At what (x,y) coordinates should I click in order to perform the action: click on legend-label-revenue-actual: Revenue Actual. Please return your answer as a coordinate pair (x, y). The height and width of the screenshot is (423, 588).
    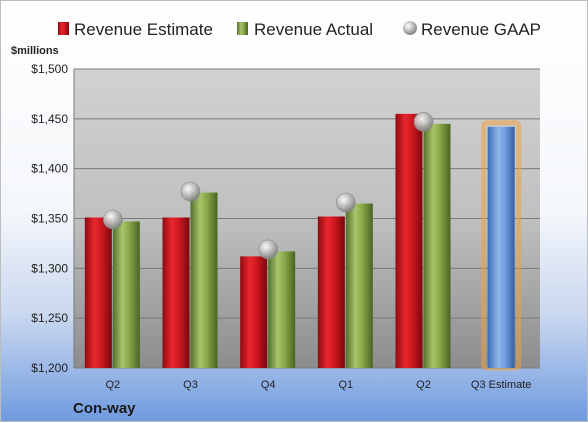
    Looking at the image, I should click on (313, 29).